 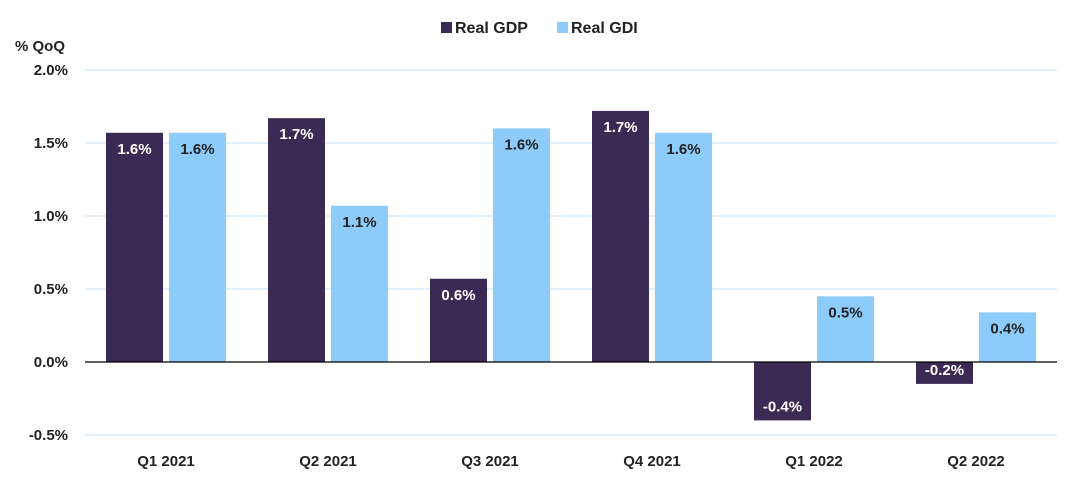 I want to click on y-axis-ticks: -0.5% 0.0% 0.5% 1.0% 1.5% 2.0%, so click(x=48, y=253).